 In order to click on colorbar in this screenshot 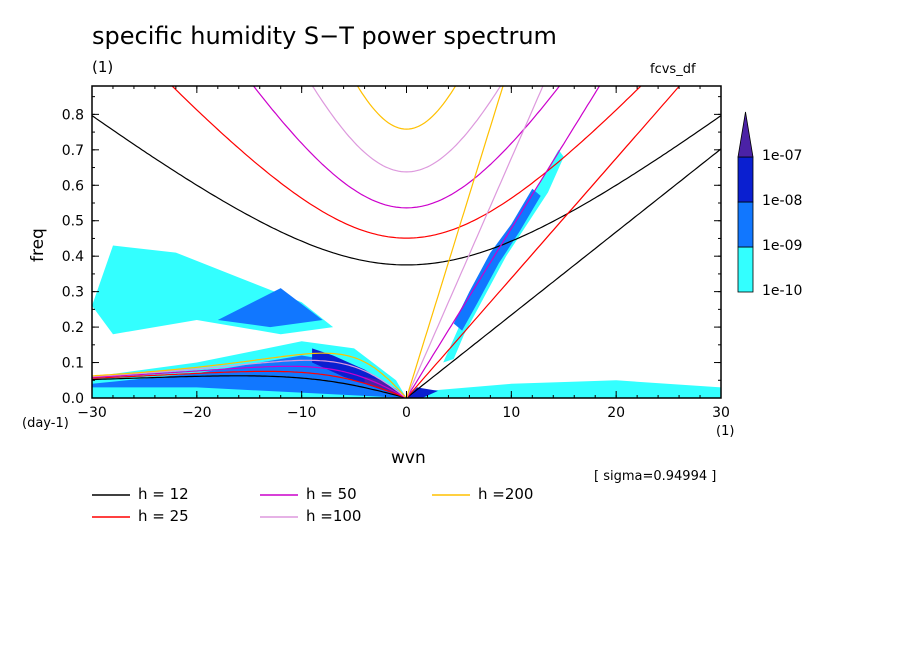, I will do `click(745, 202)`.